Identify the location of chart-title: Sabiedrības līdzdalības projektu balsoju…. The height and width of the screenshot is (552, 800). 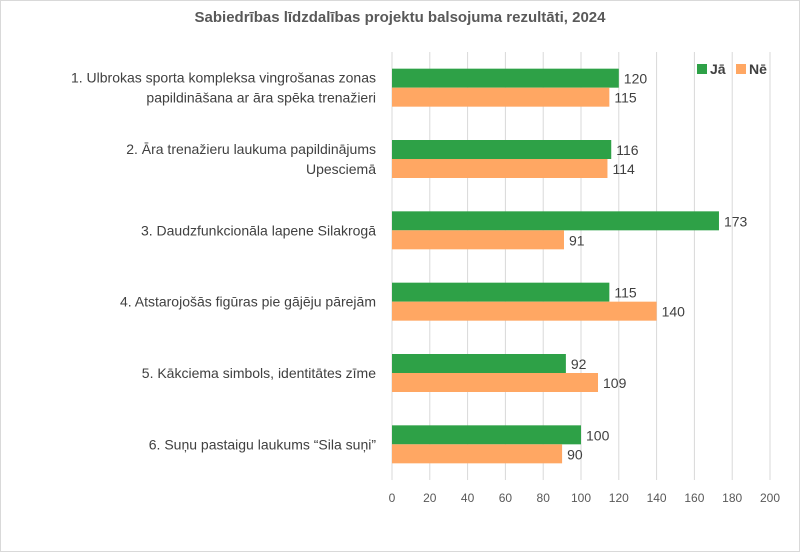
(400, 17).